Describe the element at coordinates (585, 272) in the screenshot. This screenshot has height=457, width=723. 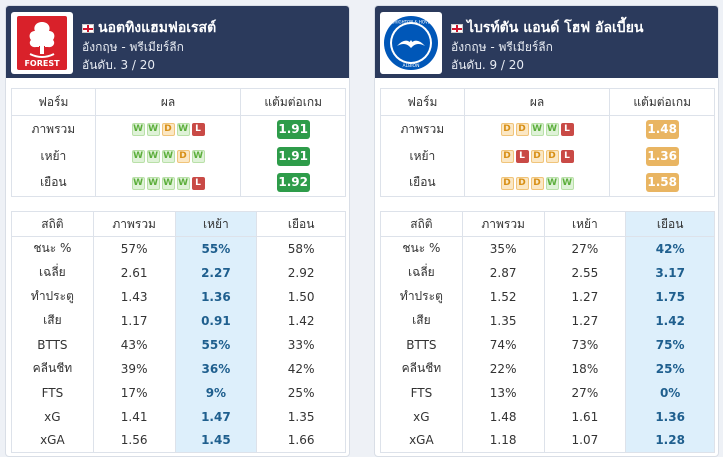
I see `stats-value-home: 2.55` at that location.